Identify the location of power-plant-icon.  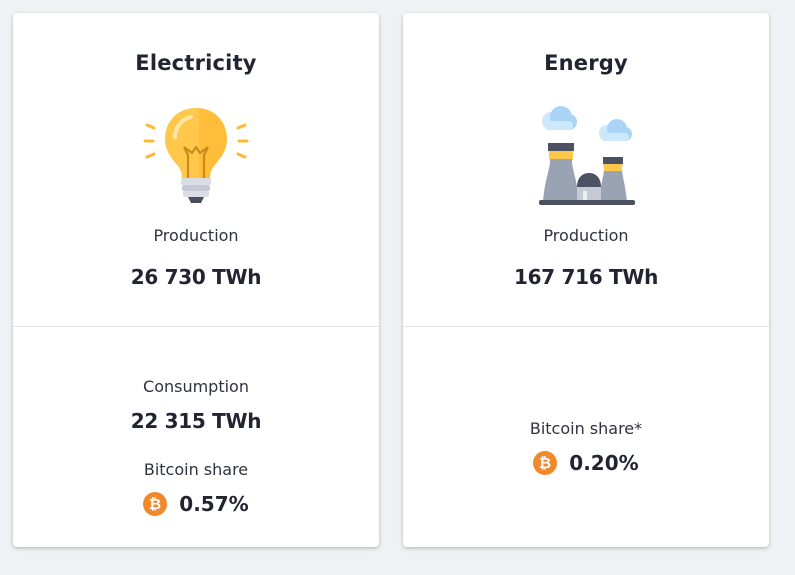
(586, 158).